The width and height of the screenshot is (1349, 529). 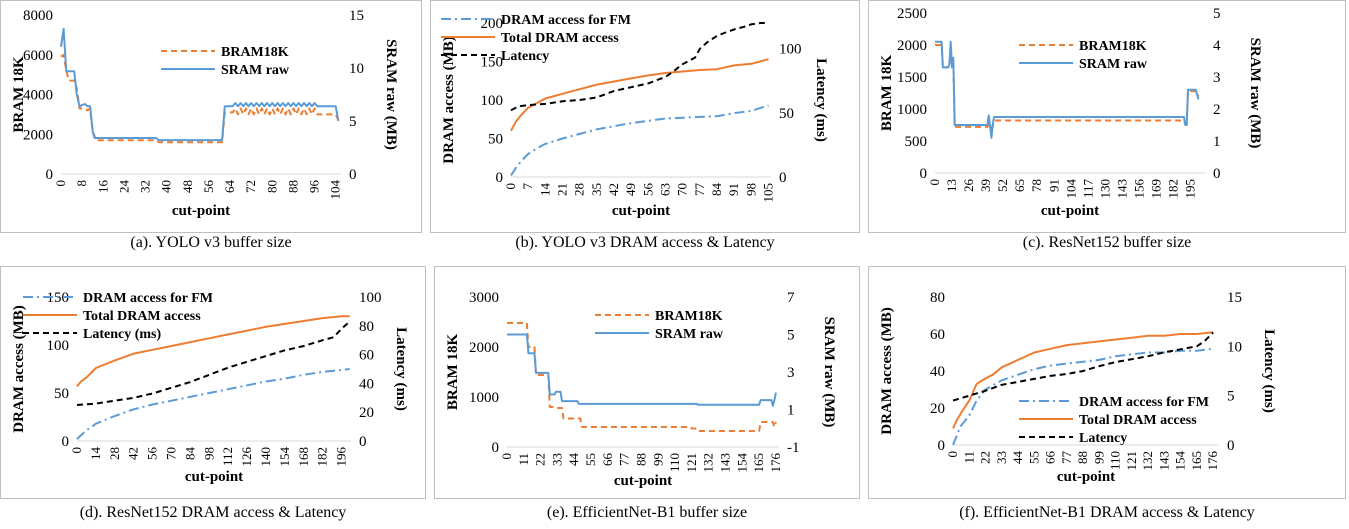 What do you see at coordinates (391, 94) in the screenshot?
I see `chart-a-y2label: SRAM raw (MB)` at bounding box center [391, 94].